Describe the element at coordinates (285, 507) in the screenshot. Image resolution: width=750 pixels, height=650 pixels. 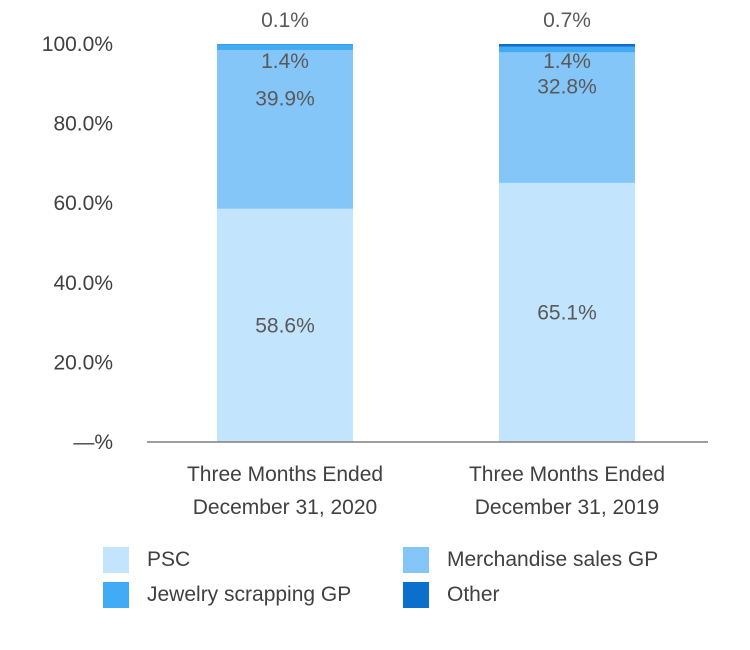
I see `x-category-label: December 31, 2020` at that location.